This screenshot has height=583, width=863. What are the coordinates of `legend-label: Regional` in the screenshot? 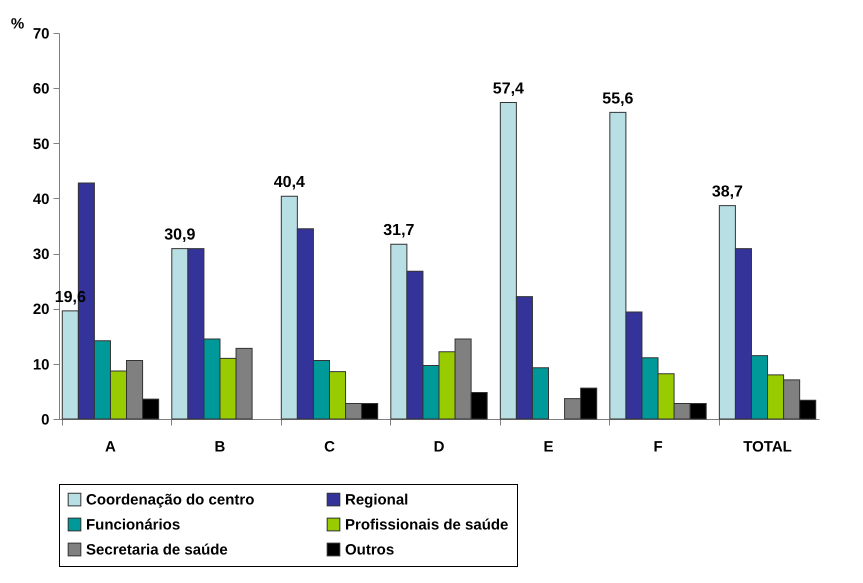 It's located at (376, 500).